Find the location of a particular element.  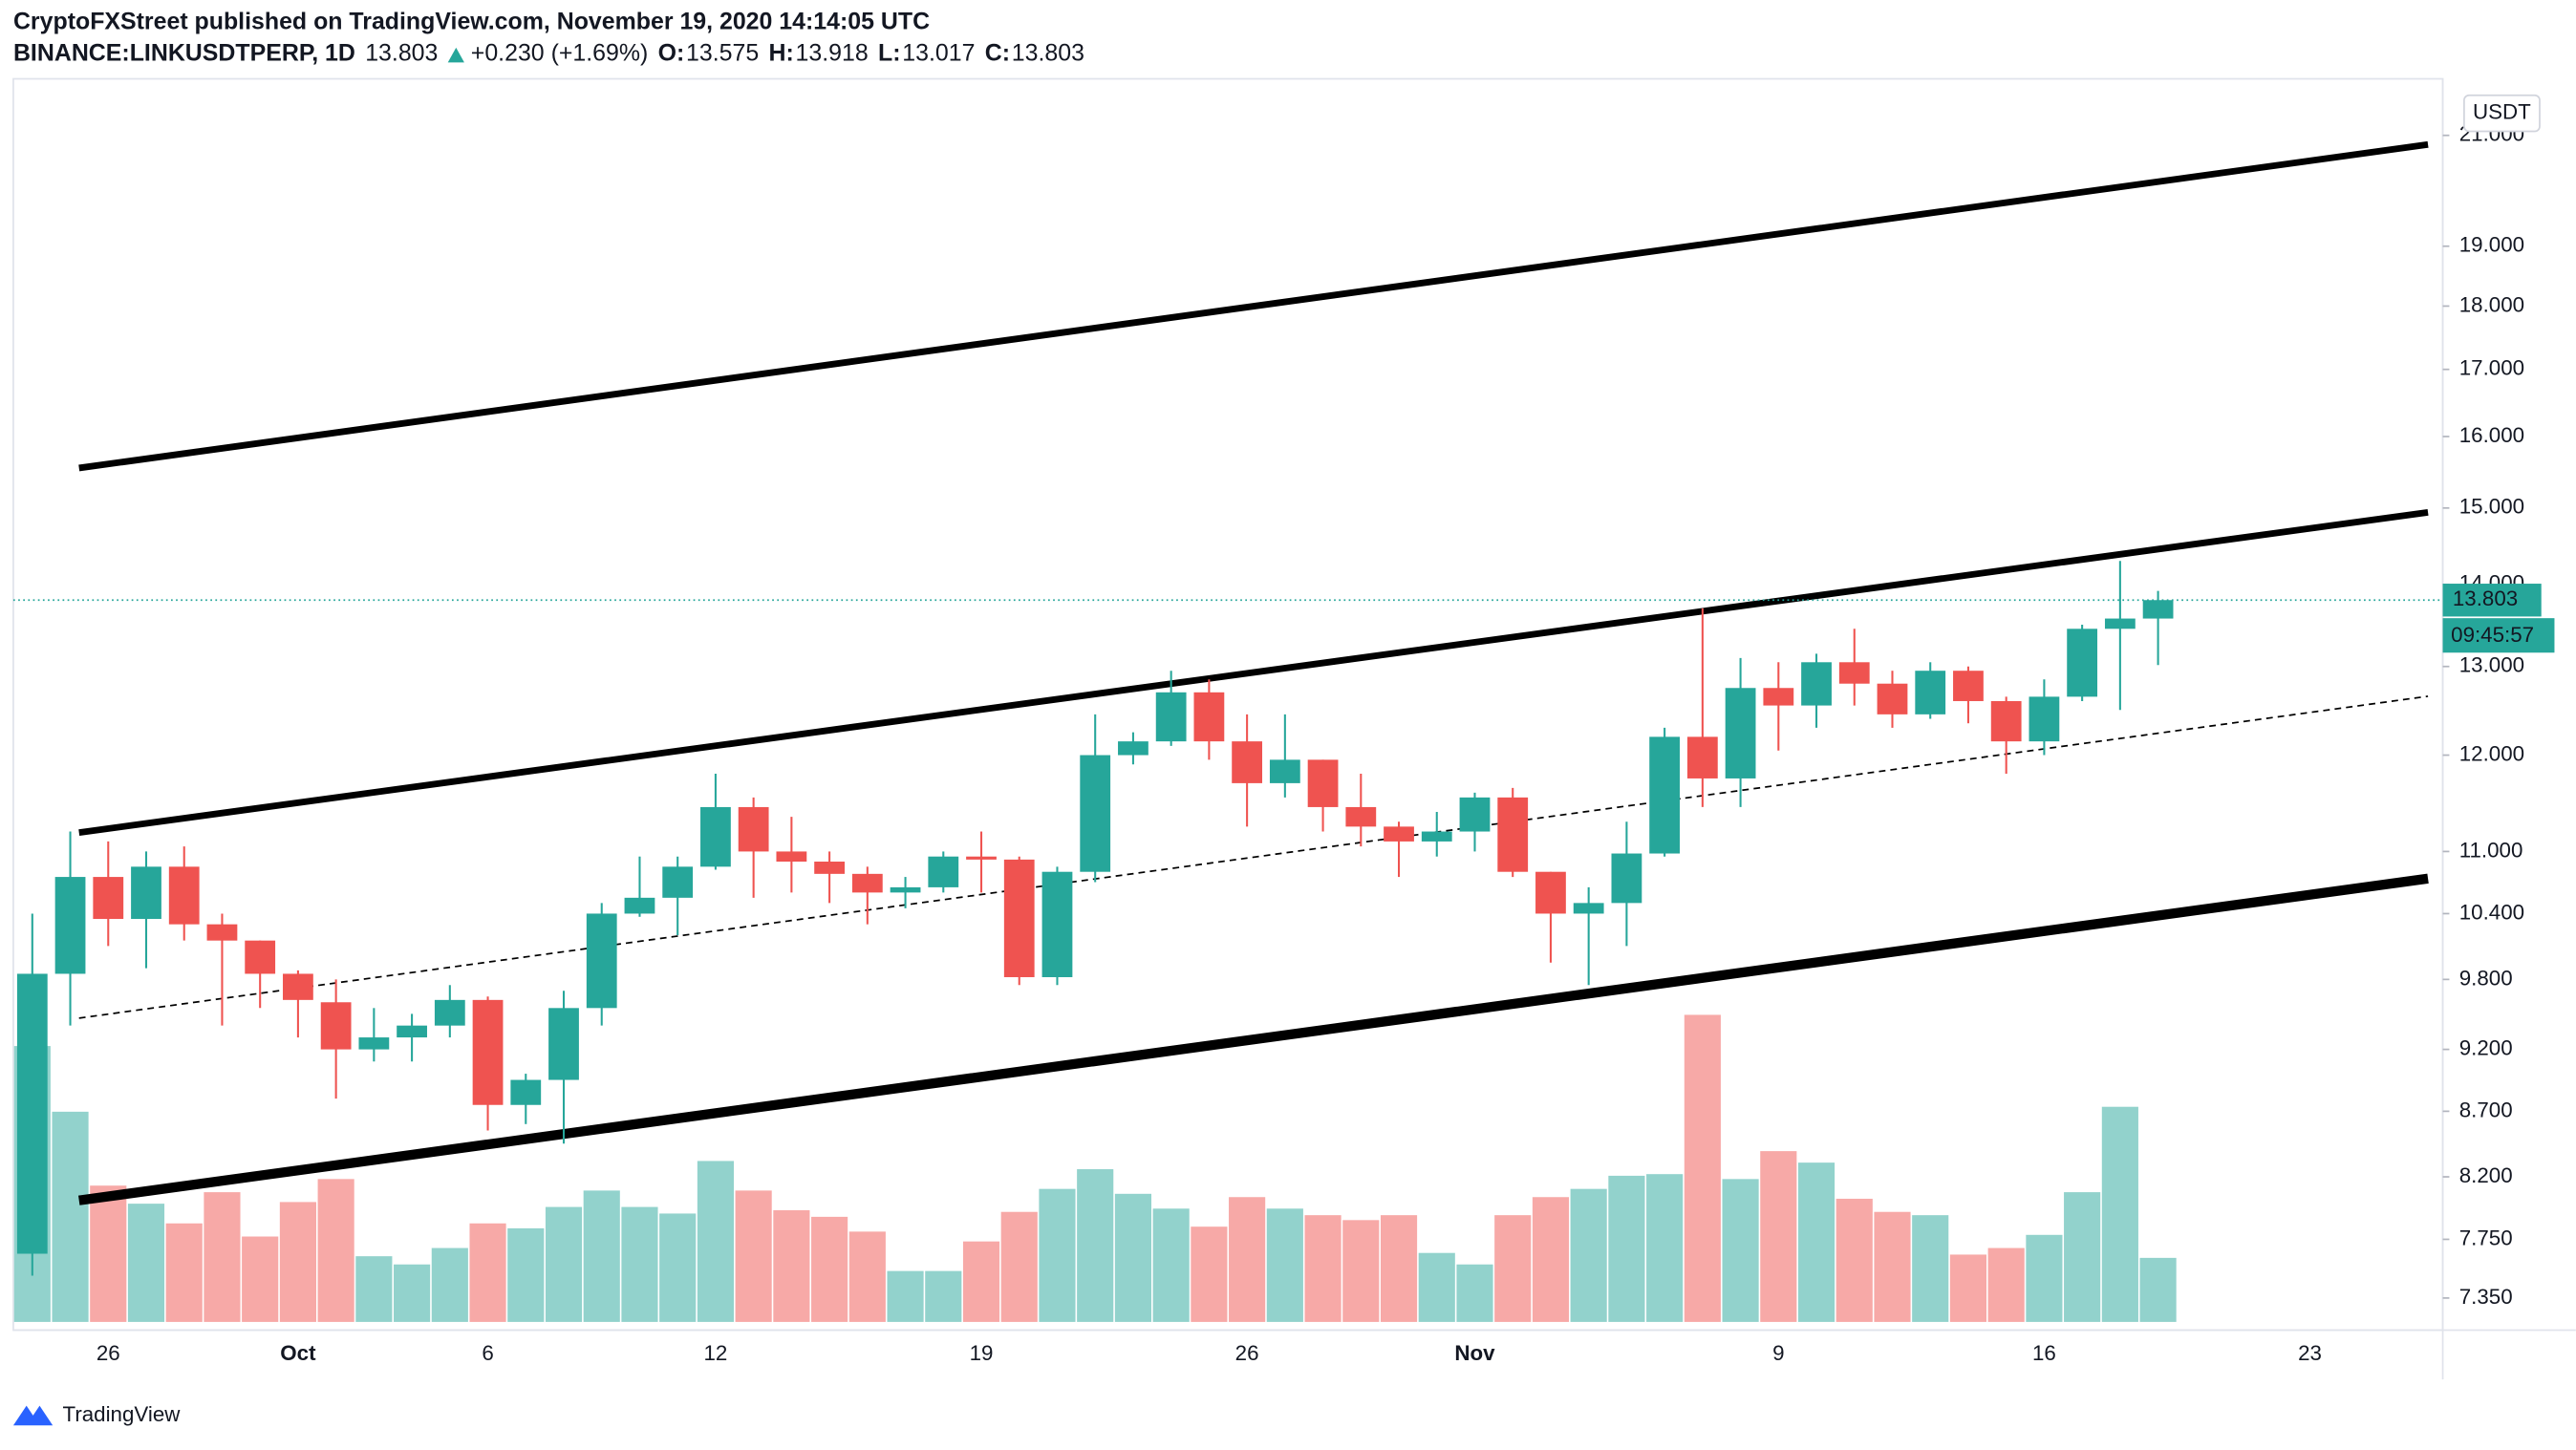

unit-box is located at coordinates (2502, 113).